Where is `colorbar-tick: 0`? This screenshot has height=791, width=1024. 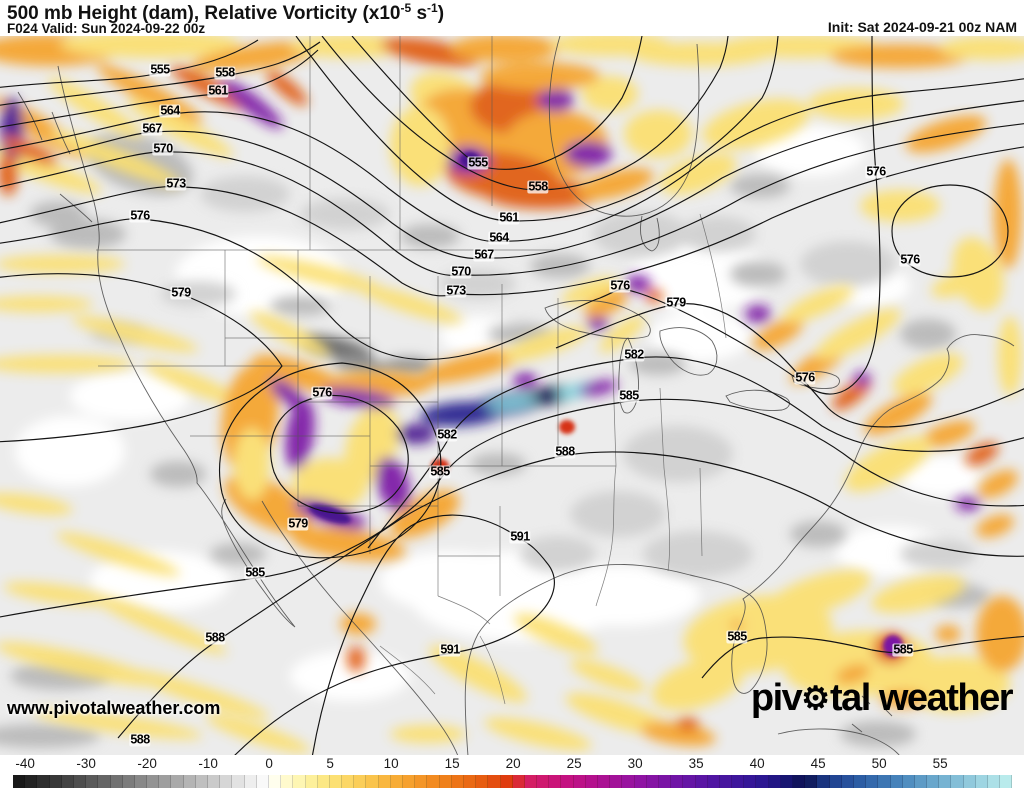 colorbar-tick: 0 is located at coordinates (269, 763).